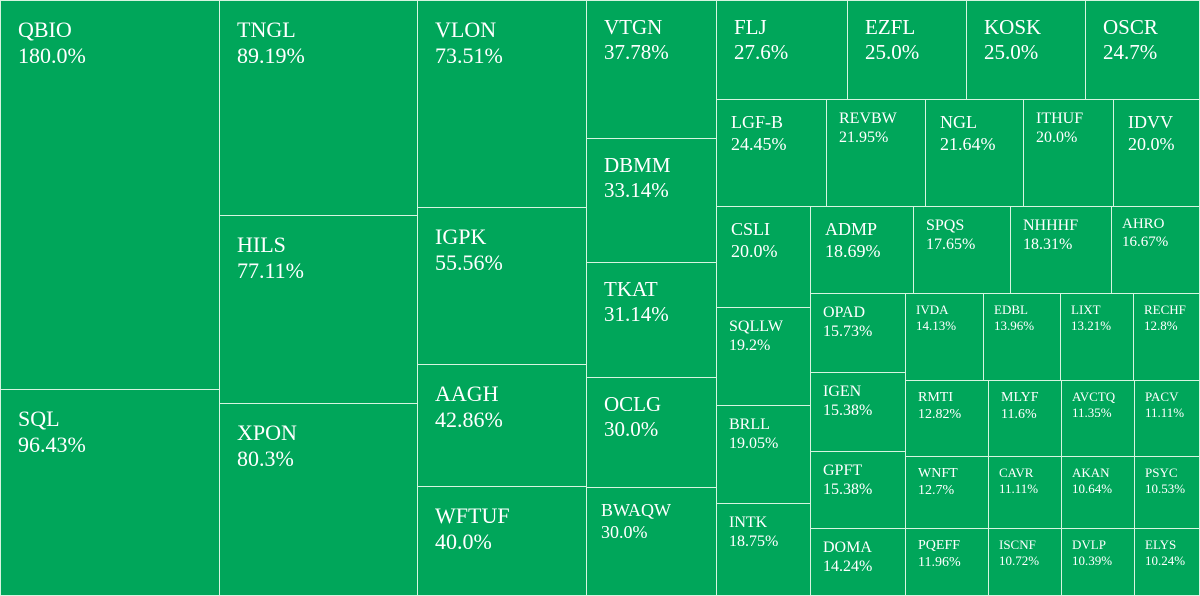 This screenshot has width=1200, height=596. Describe the element at coordinates (944, 337) in the screenshot. I see `tile-ivda: IVDA 14.13%` at that location.